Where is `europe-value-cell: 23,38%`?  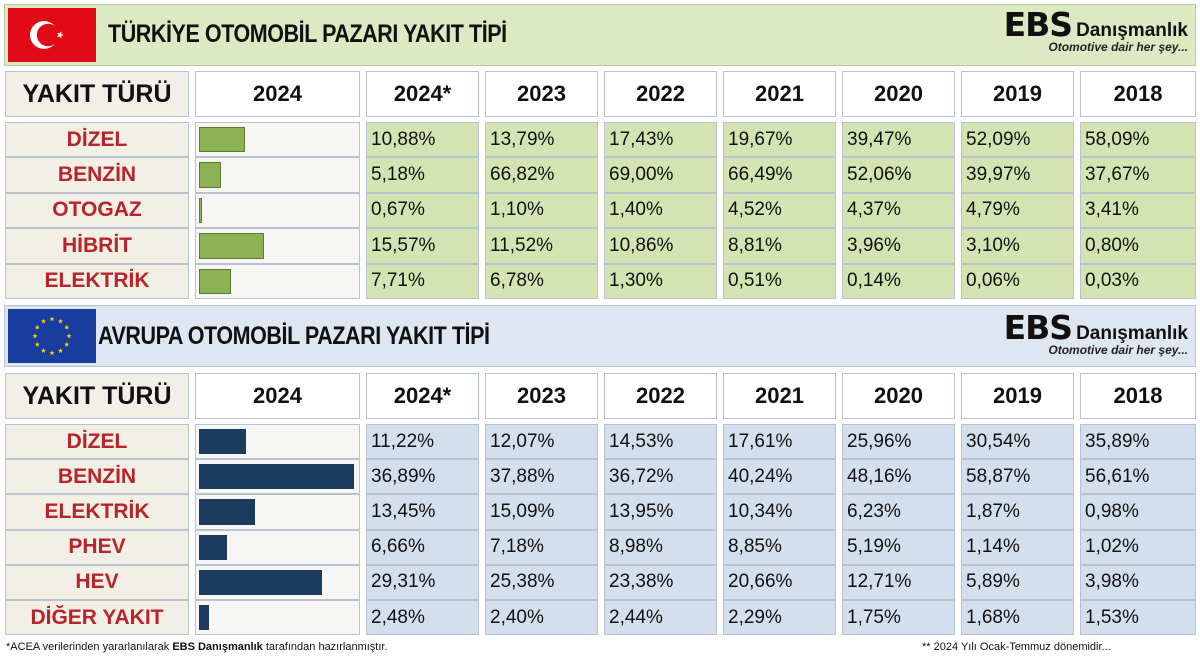 europe-value-cell: 23,38% is located at coordinates (660, 582).